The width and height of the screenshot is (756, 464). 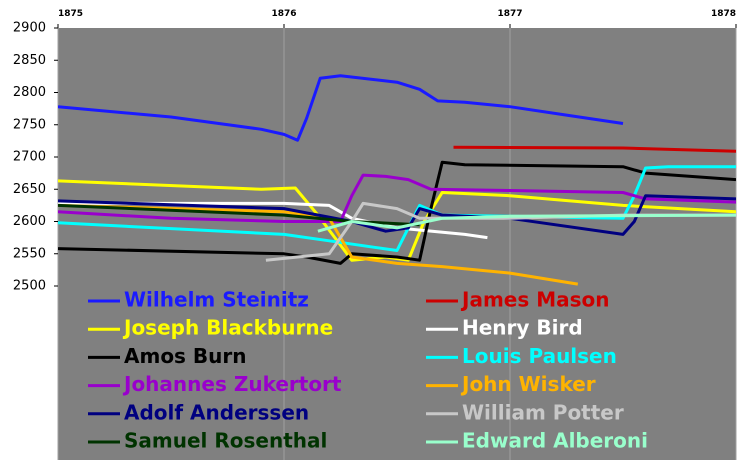 I want to click on legend-label: Adolf Anderssen, so click(x=216, y=412).